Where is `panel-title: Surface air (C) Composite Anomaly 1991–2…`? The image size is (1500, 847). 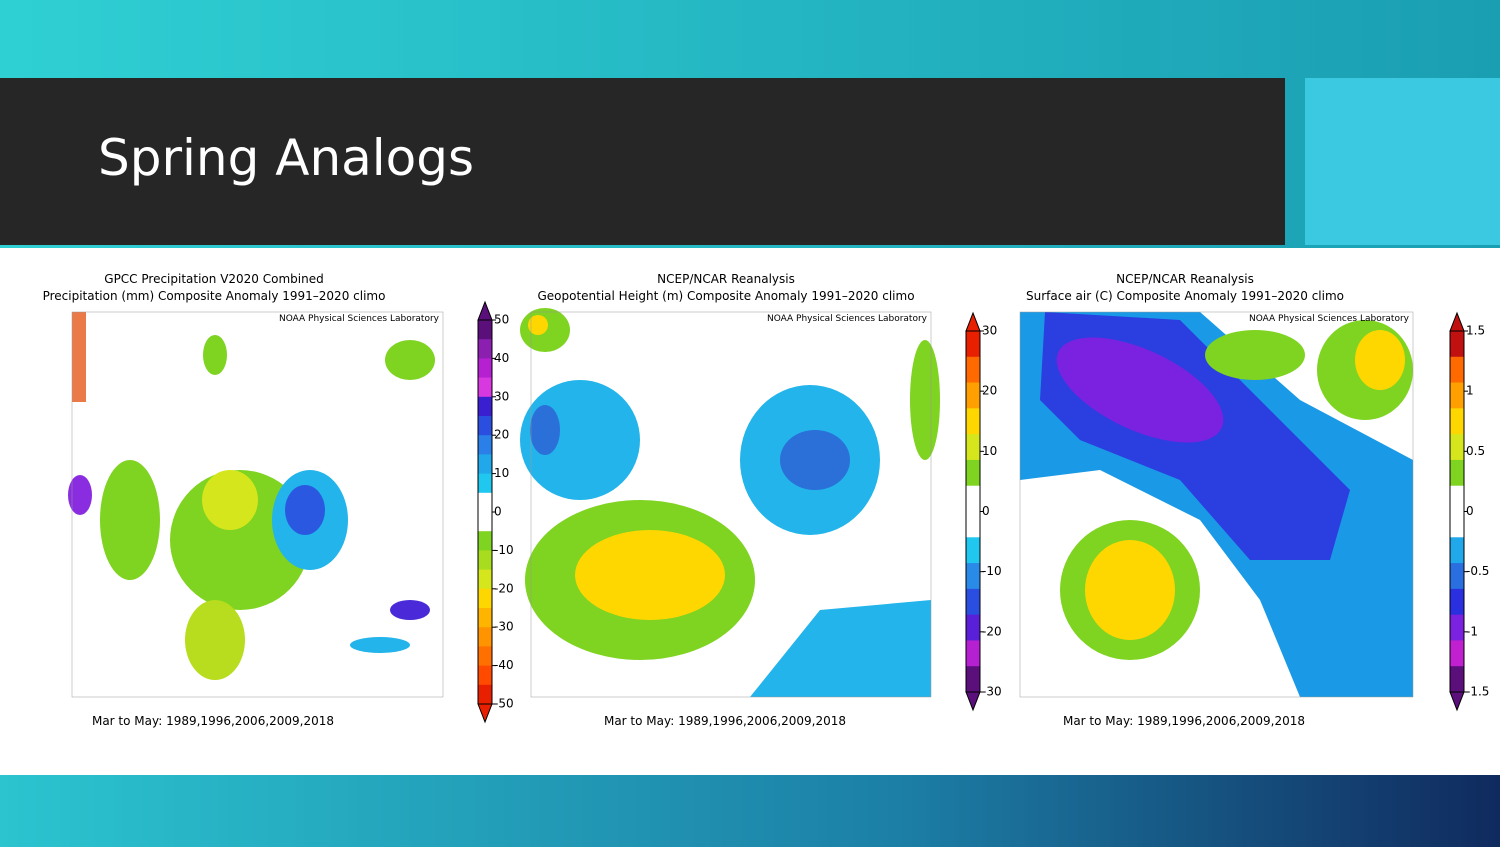
panel-title: Surface air (C) Composite Anomaly 1991–2… is located at coordinates (1185, 296).